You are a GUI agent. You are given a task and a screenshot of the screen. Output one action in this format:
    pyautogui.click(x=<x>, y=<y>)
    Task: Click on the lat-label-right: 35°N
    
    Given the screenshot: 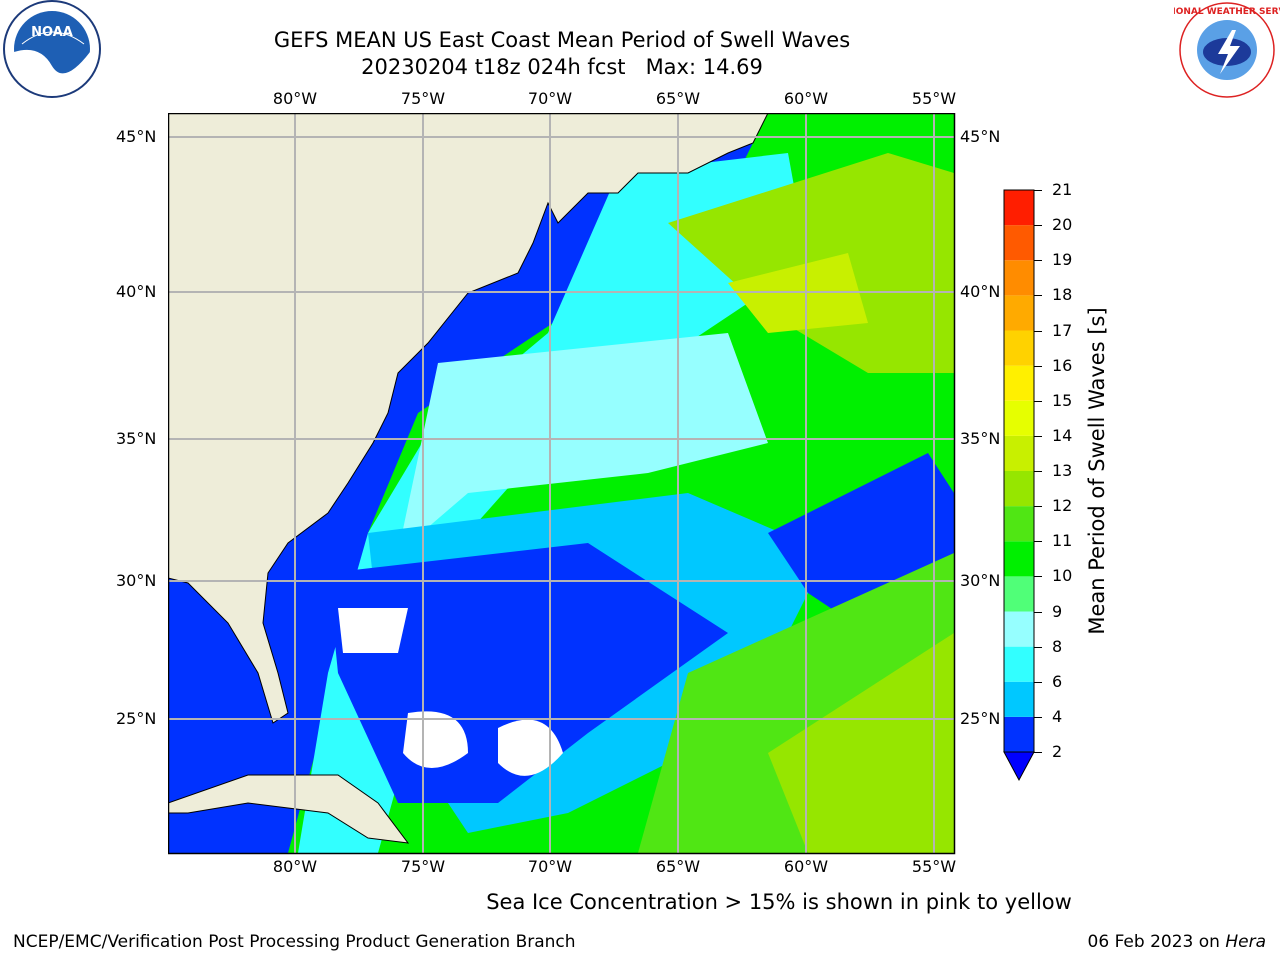 What is the action you would take?
    pyautogui.click(x=980, y=438)
    